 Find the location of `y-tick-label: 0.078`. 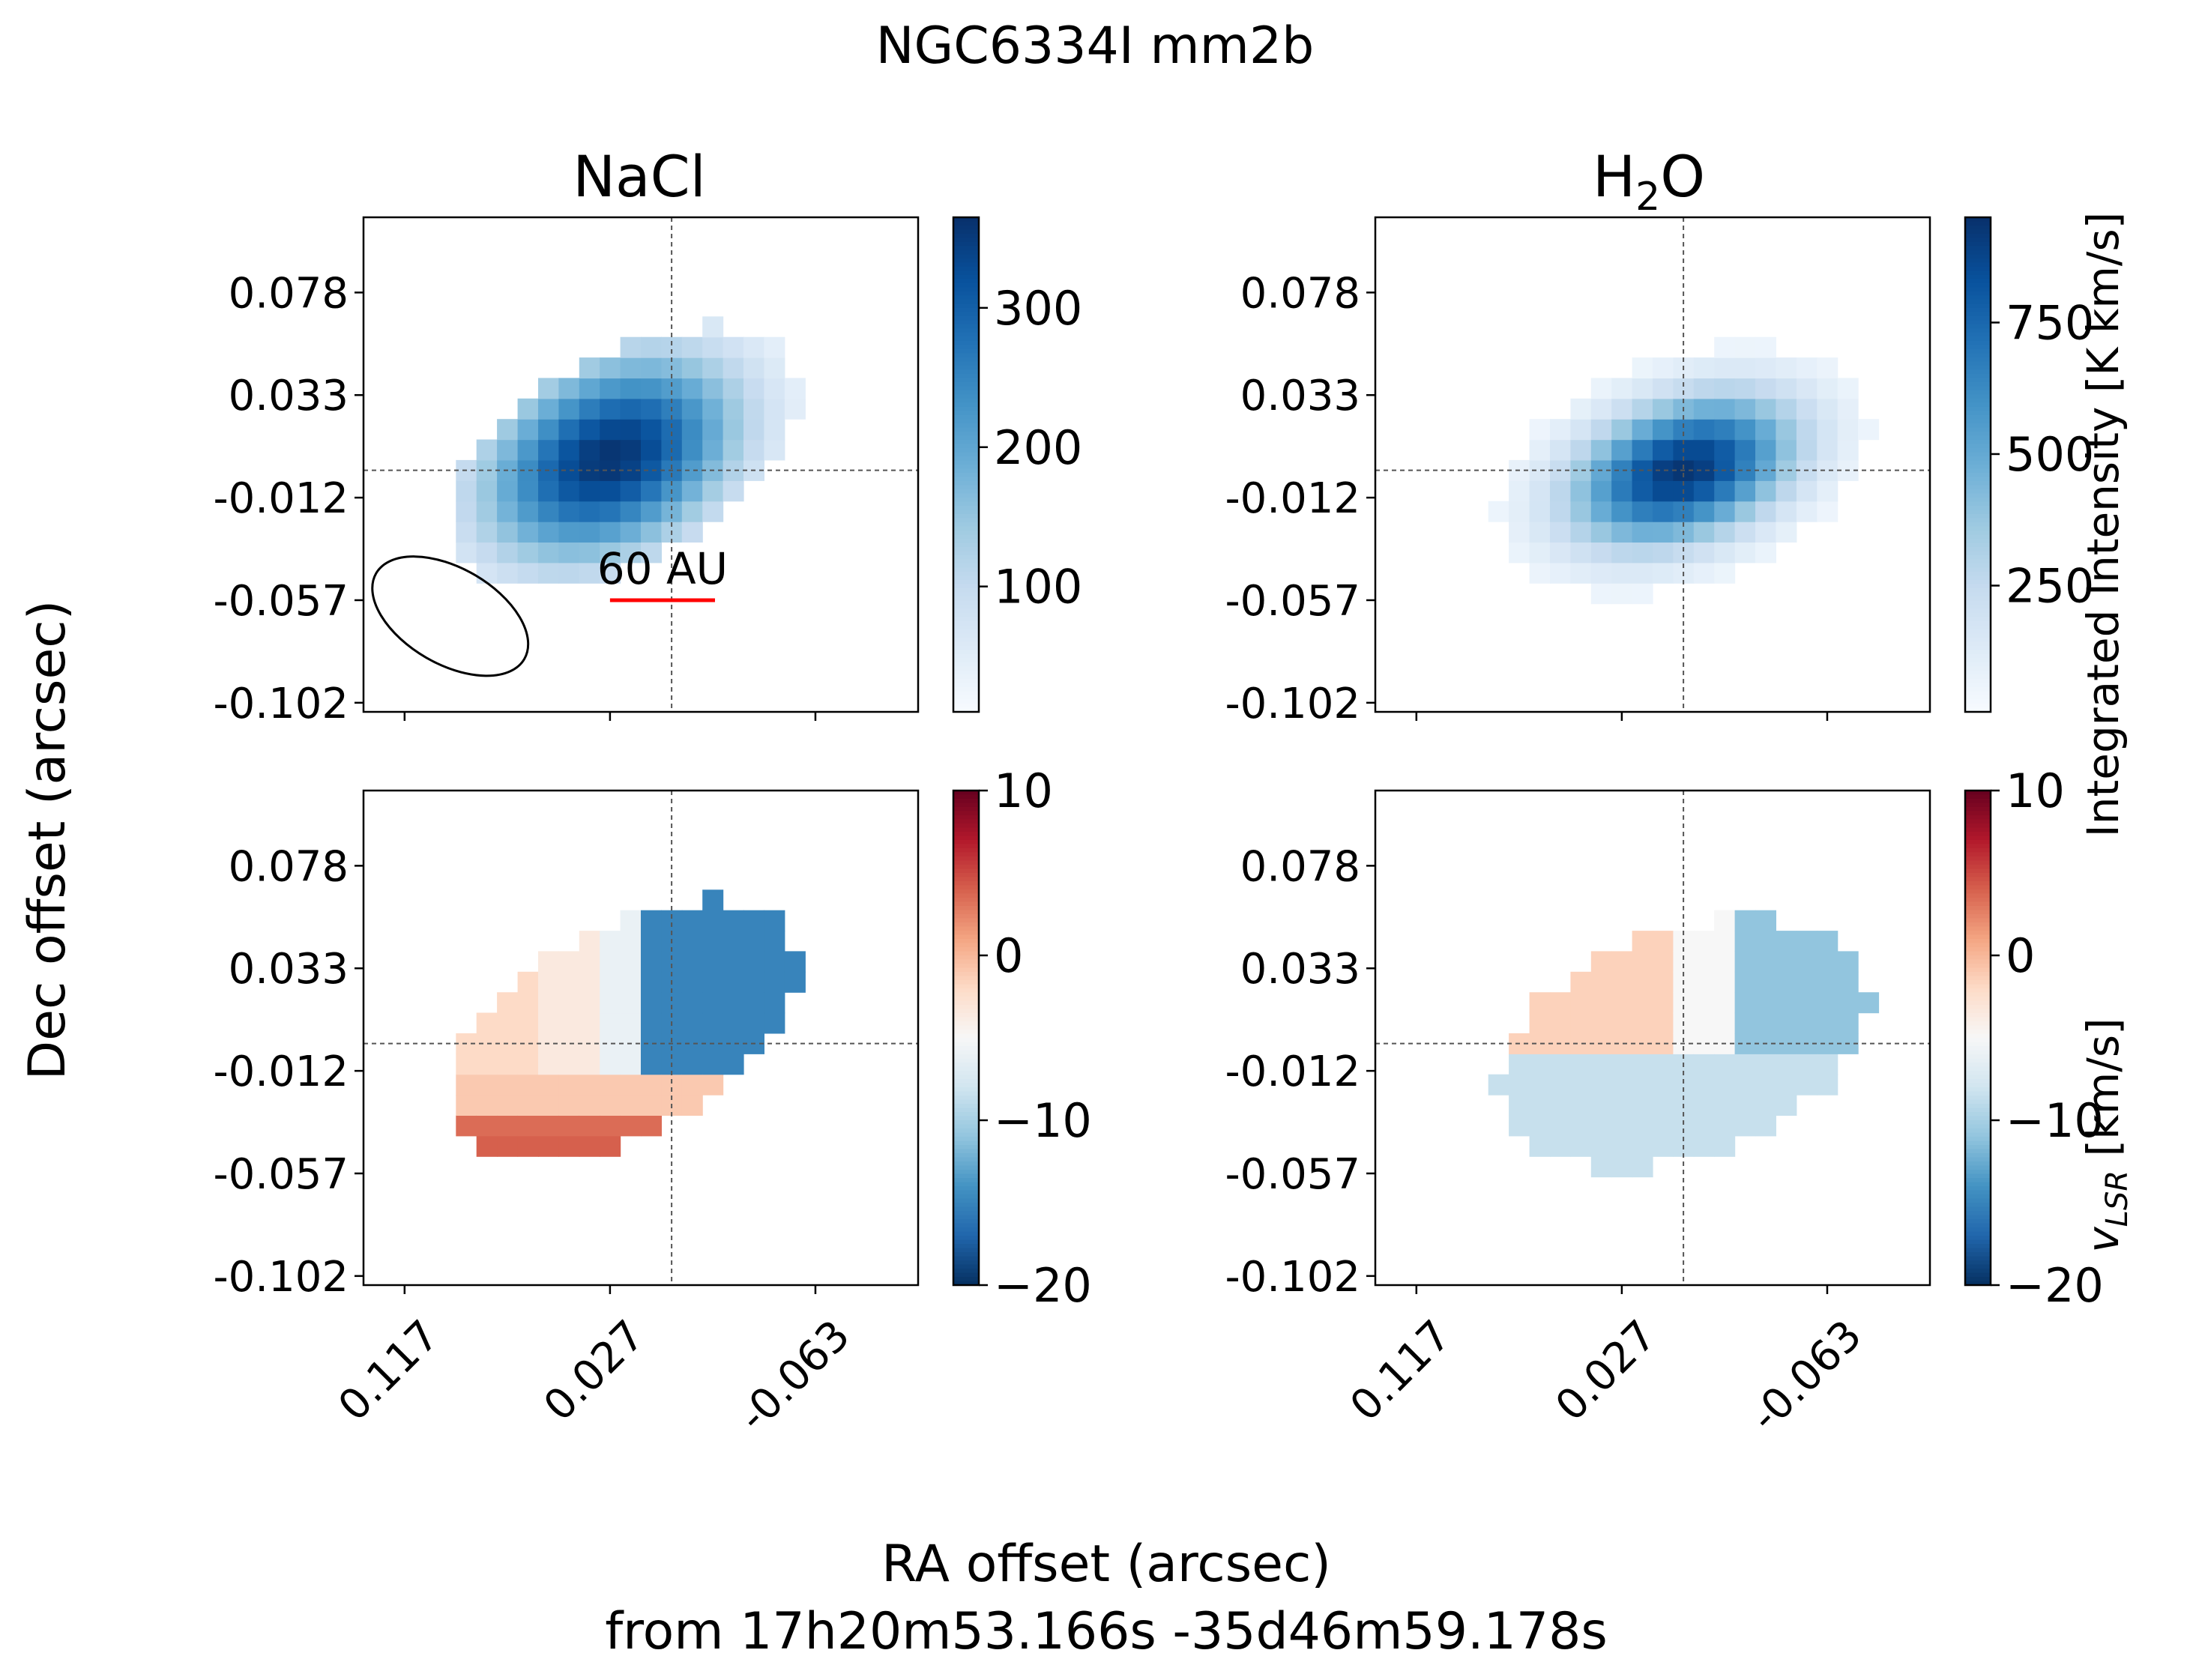

y-tick-label: 0.078 is located at coordinates (289, 866).